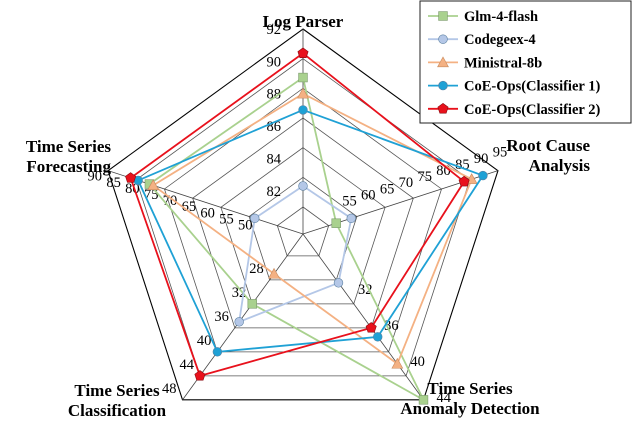 This screenshot has width=633, height=431. I want to click on legend-label: Glm-4-flash, so click(501, 17).